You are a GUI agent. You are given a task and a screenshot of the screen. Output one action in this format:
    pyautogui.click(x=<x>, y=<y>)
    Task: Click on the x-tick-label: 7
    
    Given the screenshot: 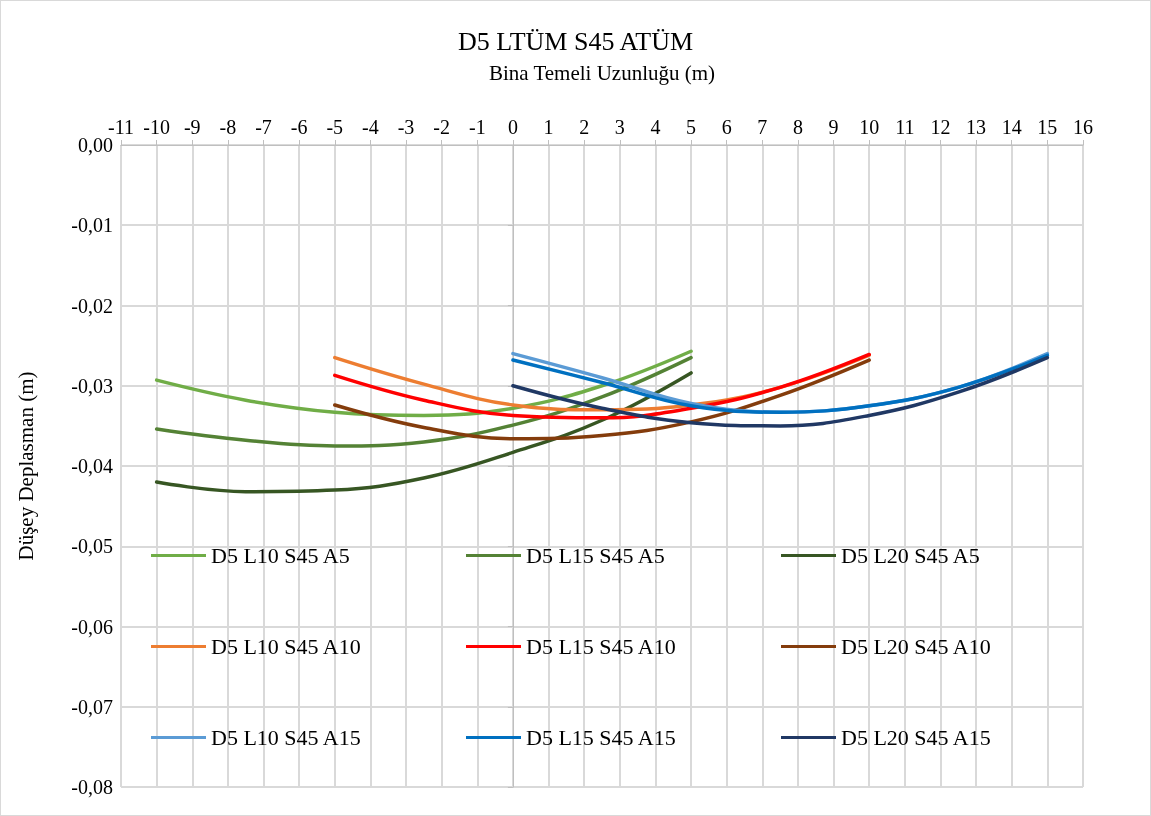 What is the action you would take?
    pyautogui.click(x=762, y=127)
    